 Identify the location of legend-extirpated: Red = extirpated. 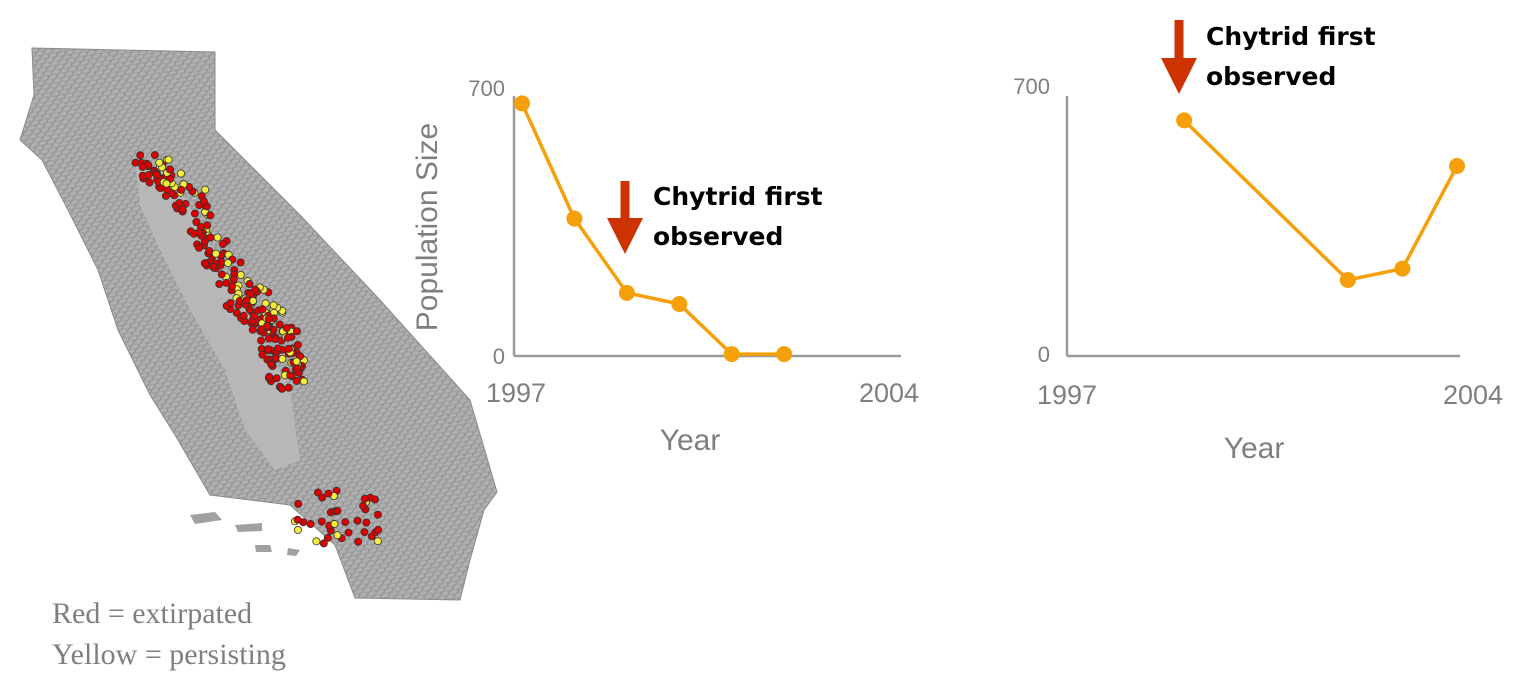
(152, 613).